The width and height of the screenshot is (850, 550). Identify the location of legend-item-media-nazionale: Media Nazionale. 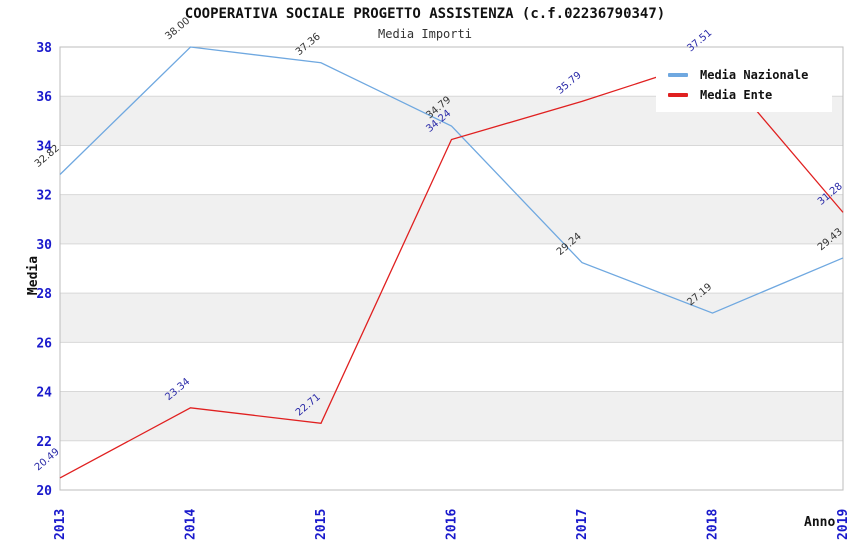
(745, 75).